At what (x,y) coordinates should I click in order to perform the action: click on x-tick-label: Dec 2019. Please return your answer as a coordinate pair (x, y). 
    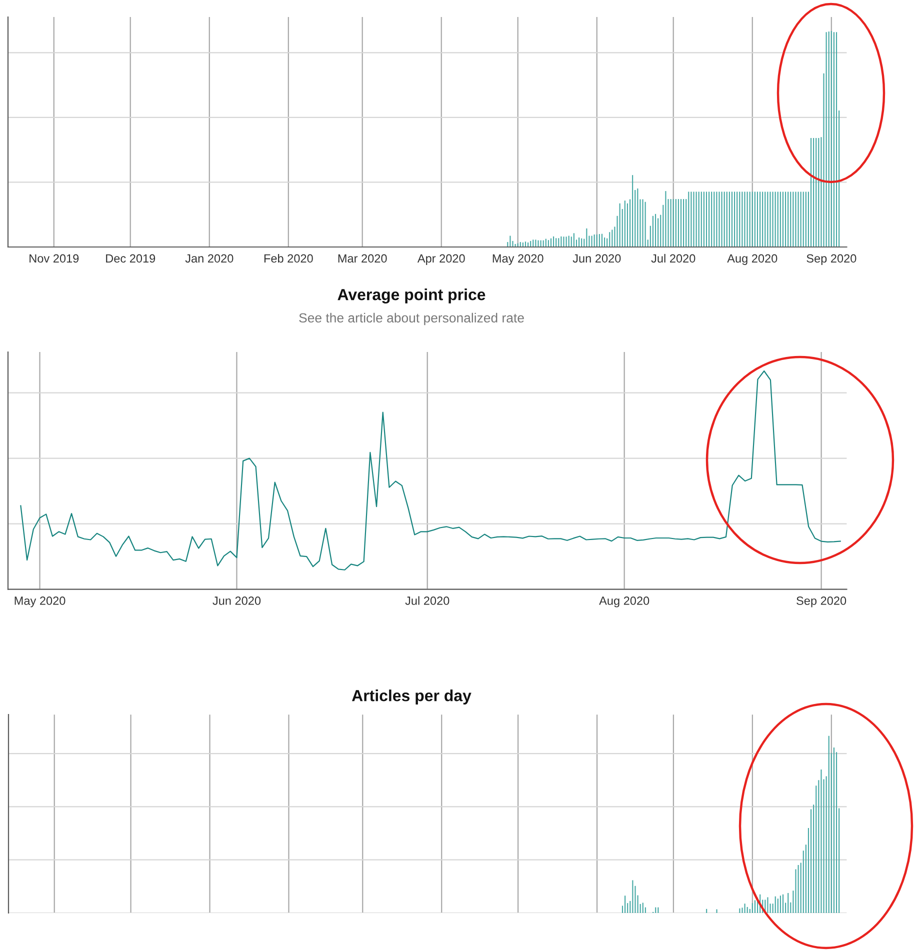
    Looking at the image, I should click on (131, 258).